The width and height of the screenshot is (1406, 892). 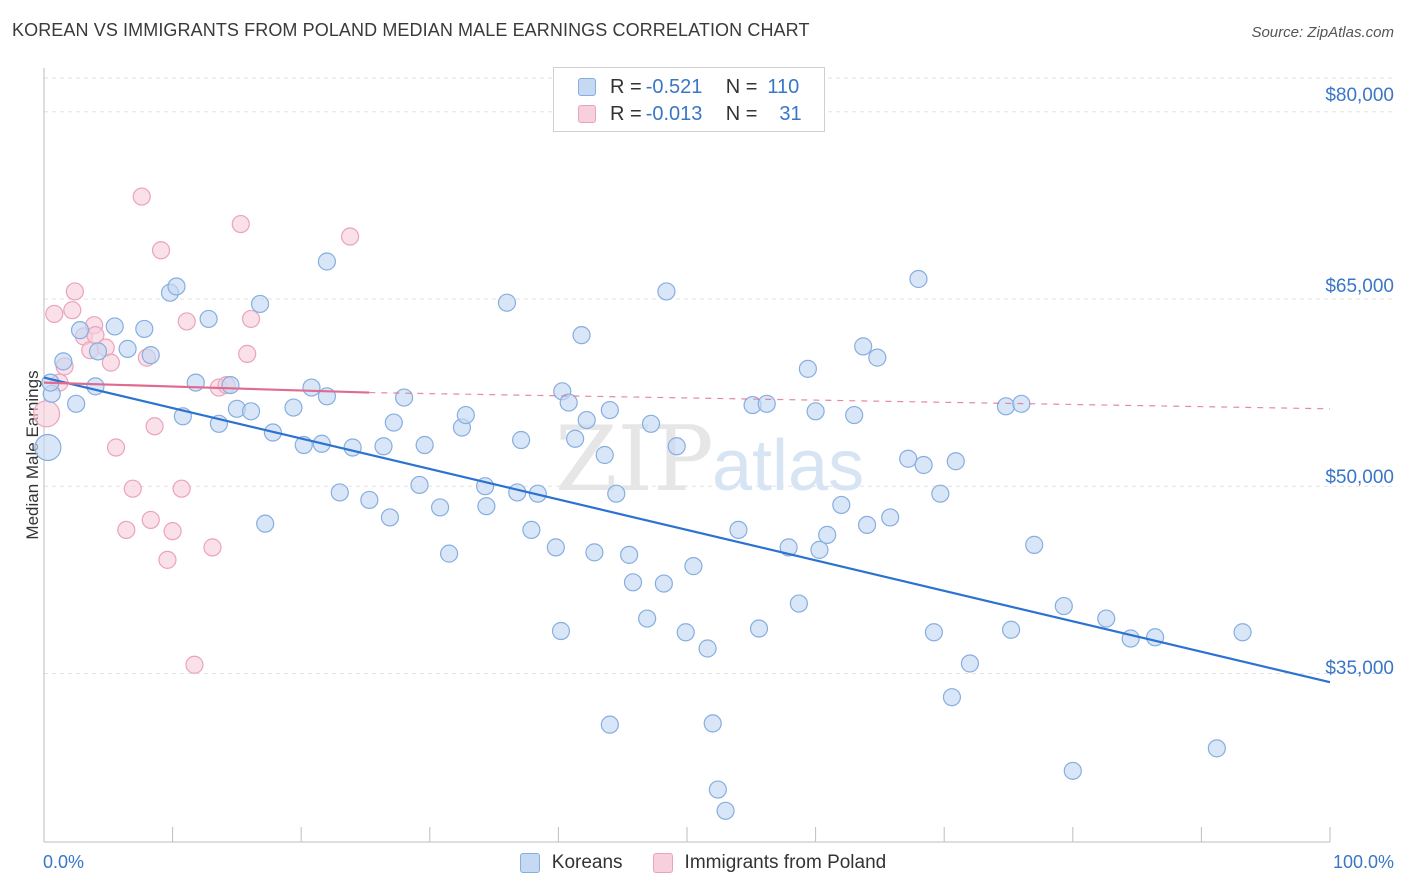 What do you see at coordinates (206, 387) in the screenshot?
I see `trend-line-poland` at bounding box center [206, 387].